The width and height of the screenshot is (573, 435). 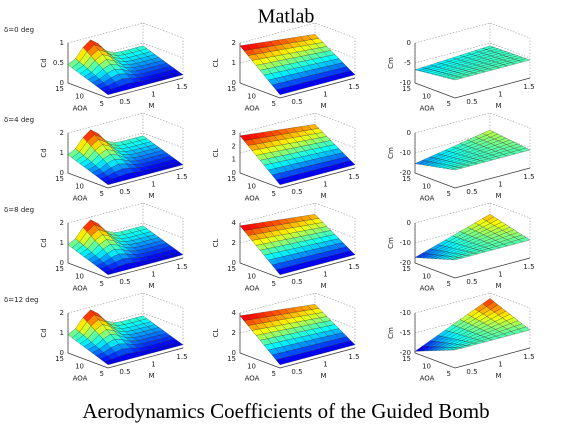 I want to click on z-tick-label: 3, so click(x=234, y=133).